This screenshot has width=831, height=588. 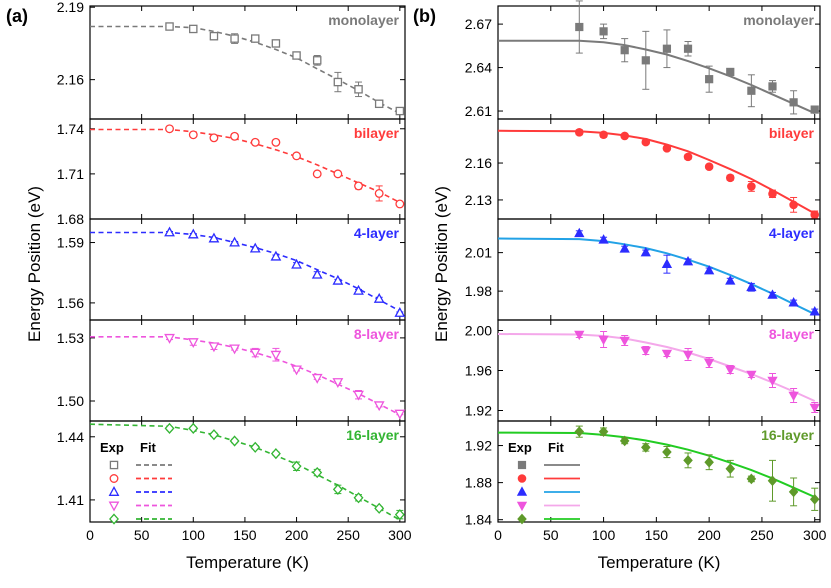 What do you see at coordinates (70, 129) in the screenshot?
I see `y-tick-label: 1.74` at bounding box center [70, 129].